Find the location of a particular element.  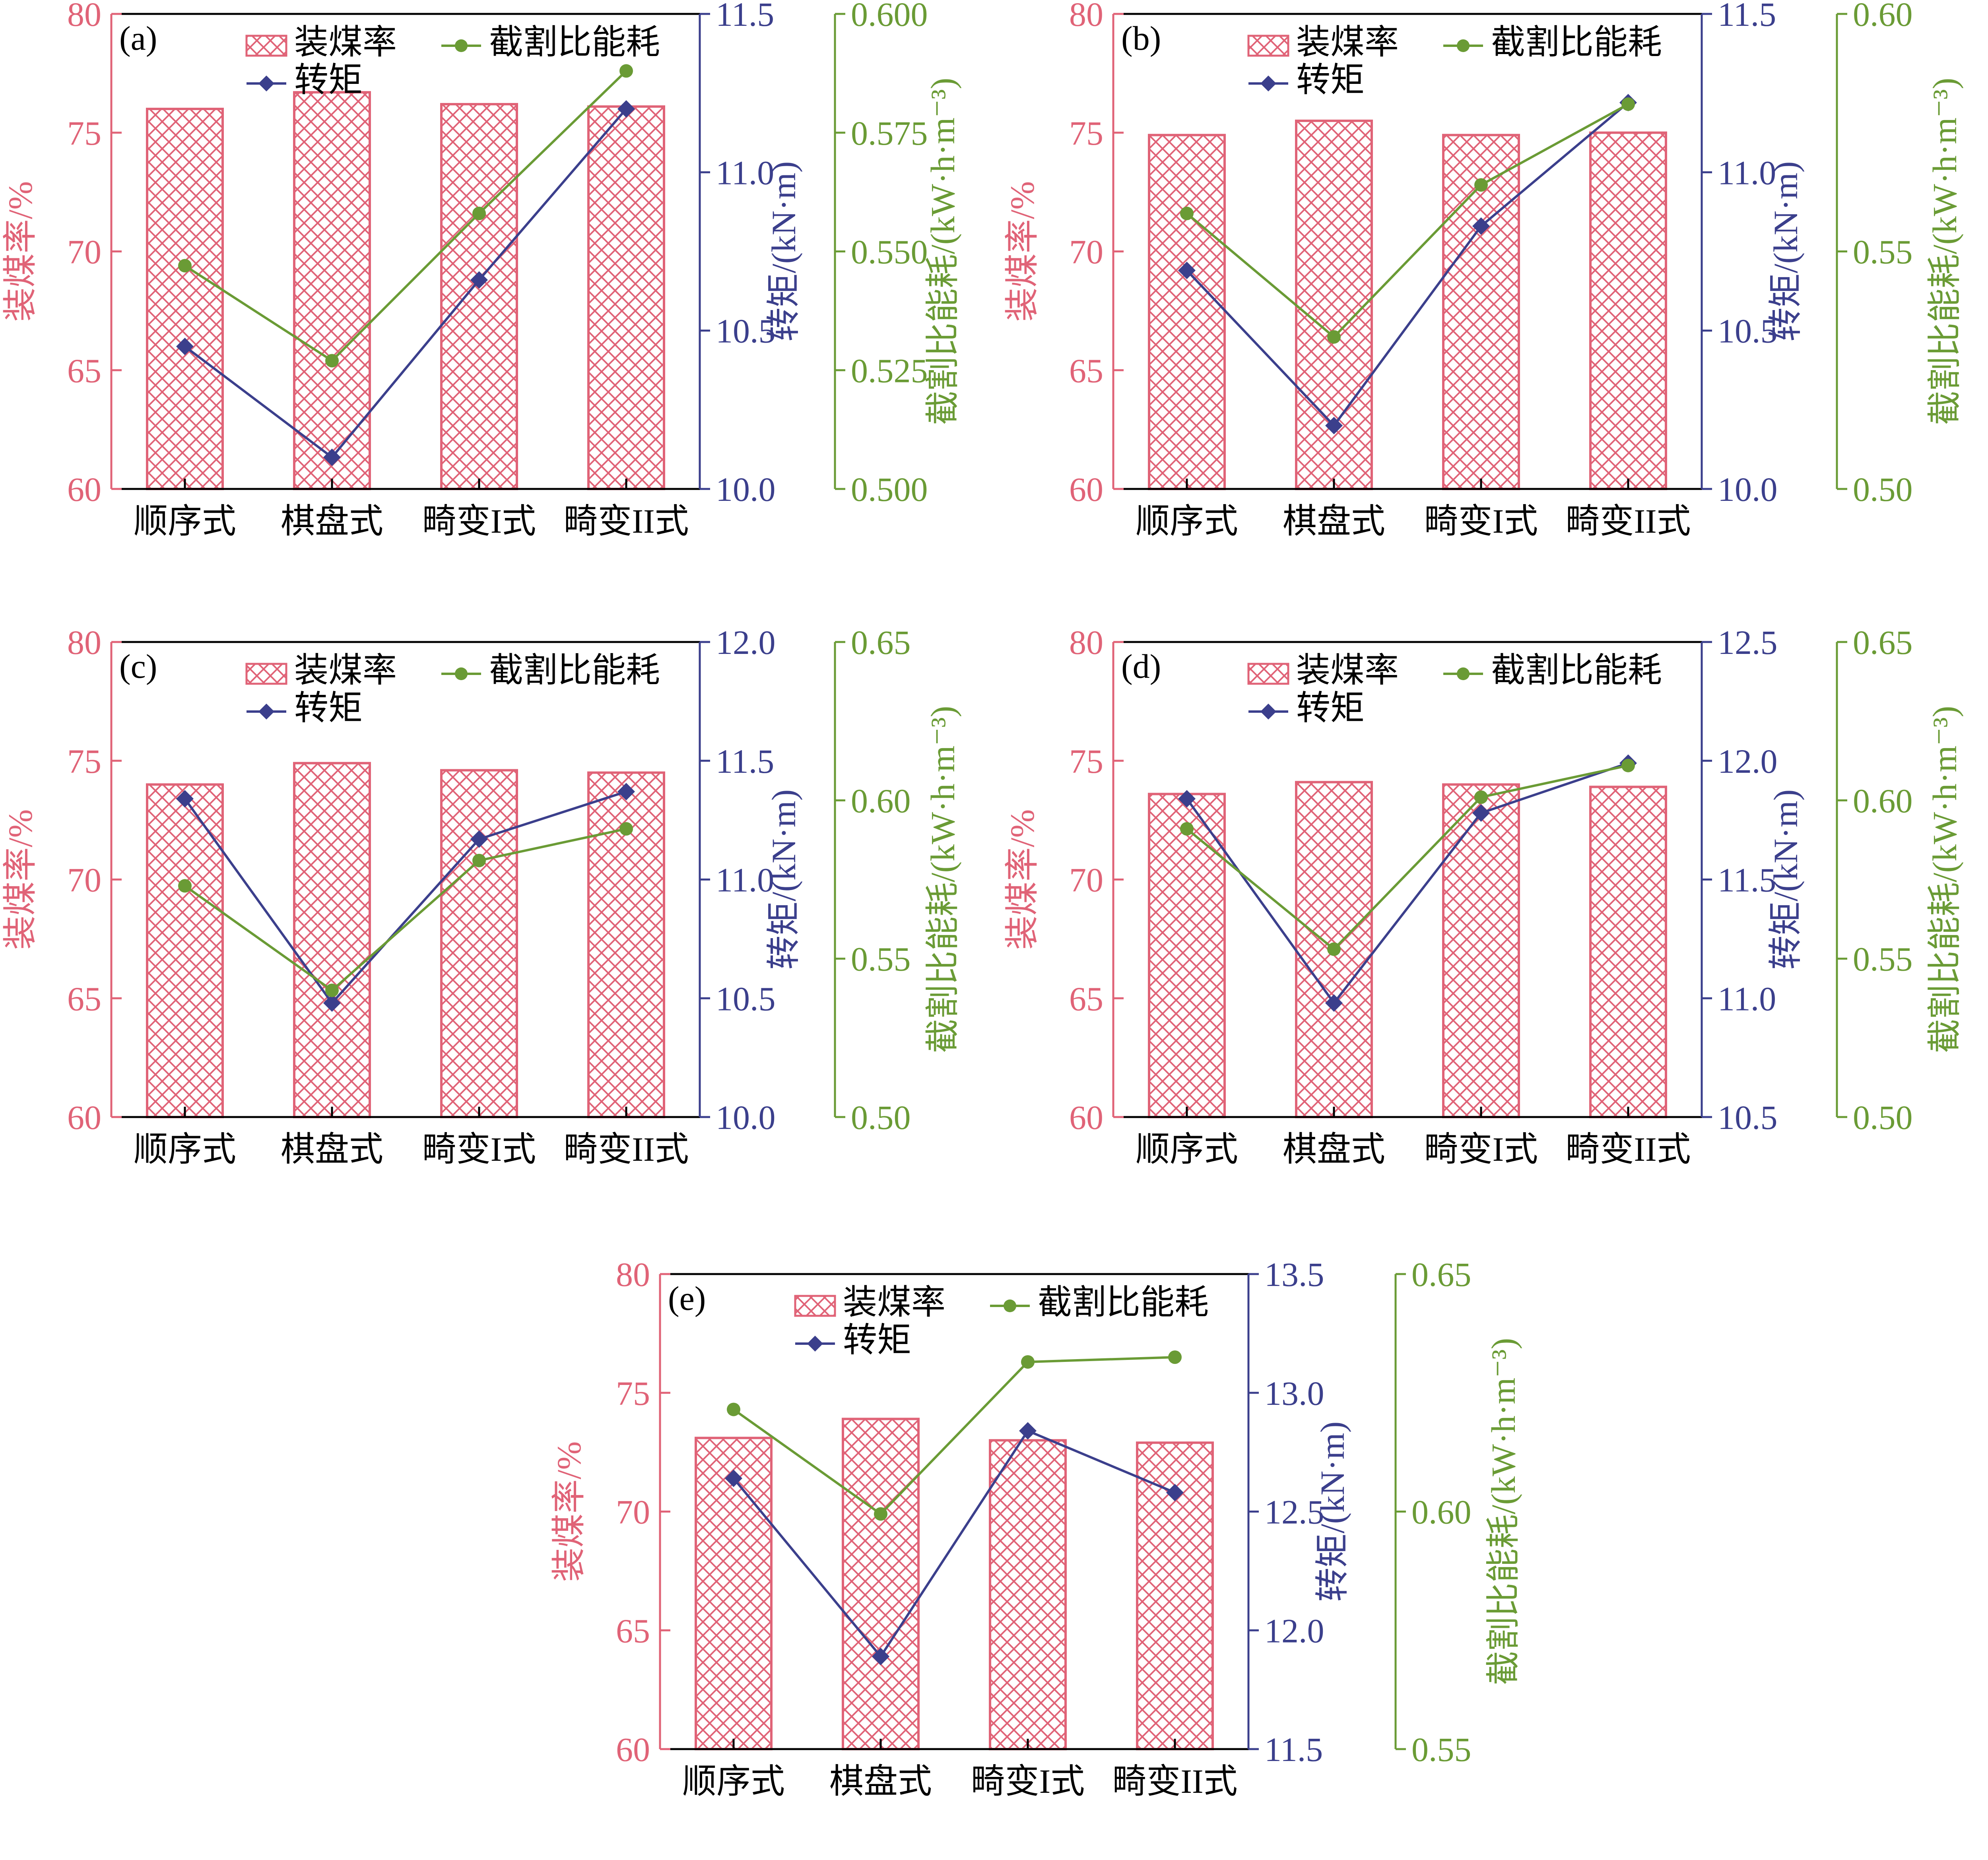

y-tick-label-right: 0.575 is located at coordinates (889, 133).